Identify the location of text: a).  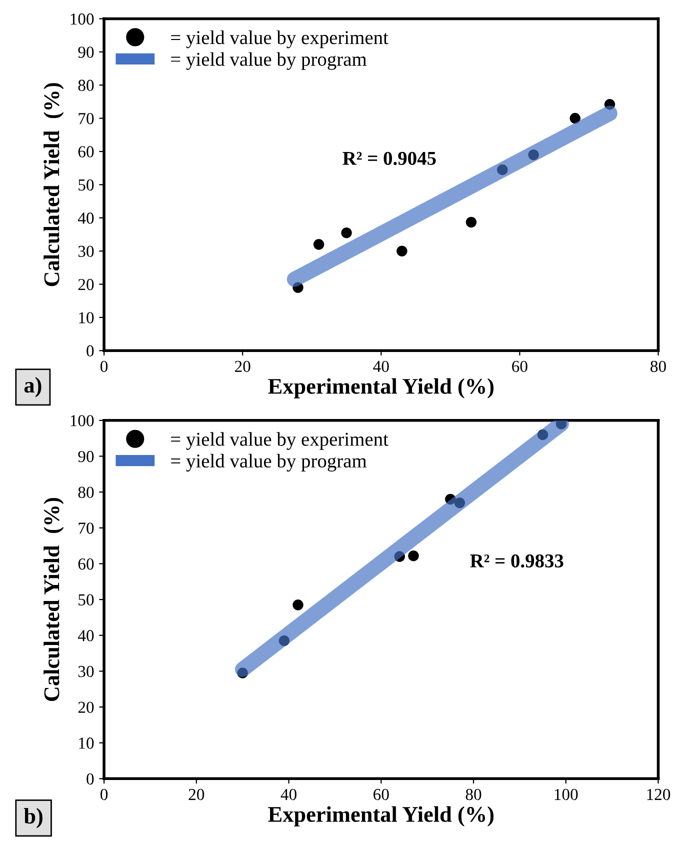
(33, 387).